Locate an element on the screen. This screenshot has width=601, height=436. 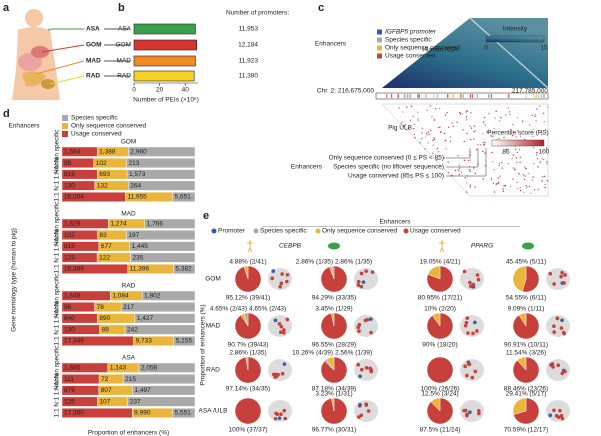
pie-label: 90.91% (10/11) is located at coordinates (526, 345).